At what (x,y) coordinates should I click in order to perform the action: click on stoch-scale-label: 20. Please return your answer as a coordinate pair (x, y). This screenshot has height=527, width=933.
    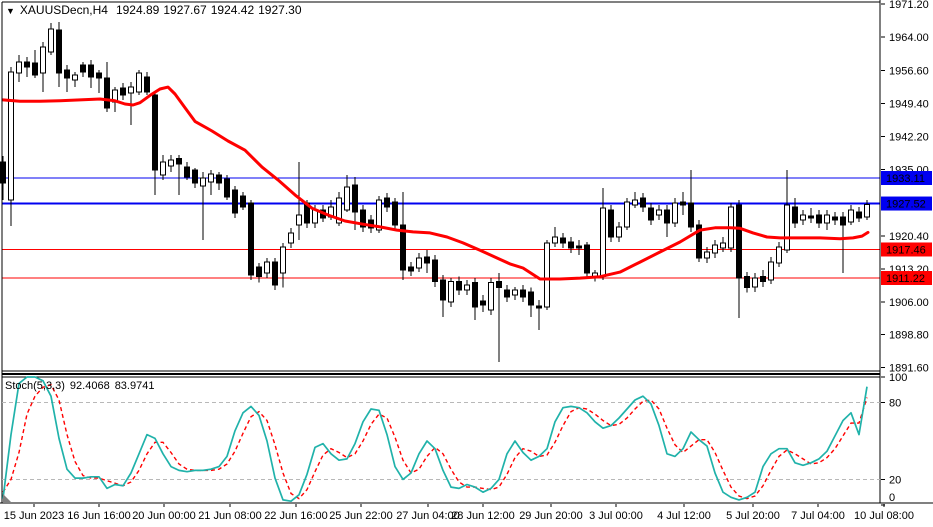
    Looking at the image, I should click on (895, 480).